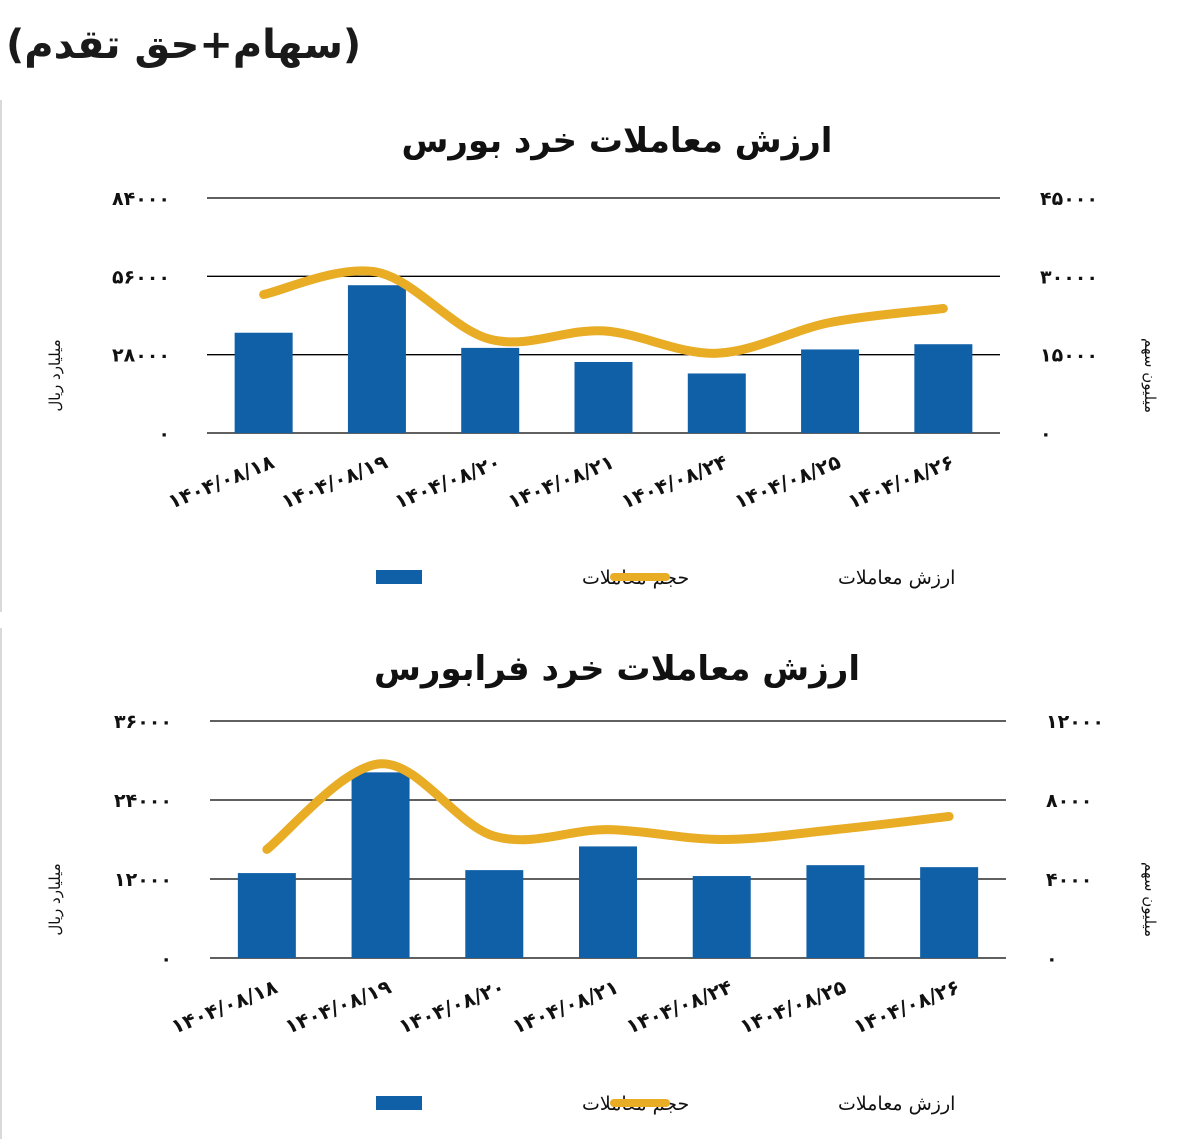 The height and width of the screenshot is (1139, 1200). Describe the element at coordinates (141, 356) in the screenshot. I see `chart-bourse-y-tick-label: ۲۸۰۰۰` at that location.